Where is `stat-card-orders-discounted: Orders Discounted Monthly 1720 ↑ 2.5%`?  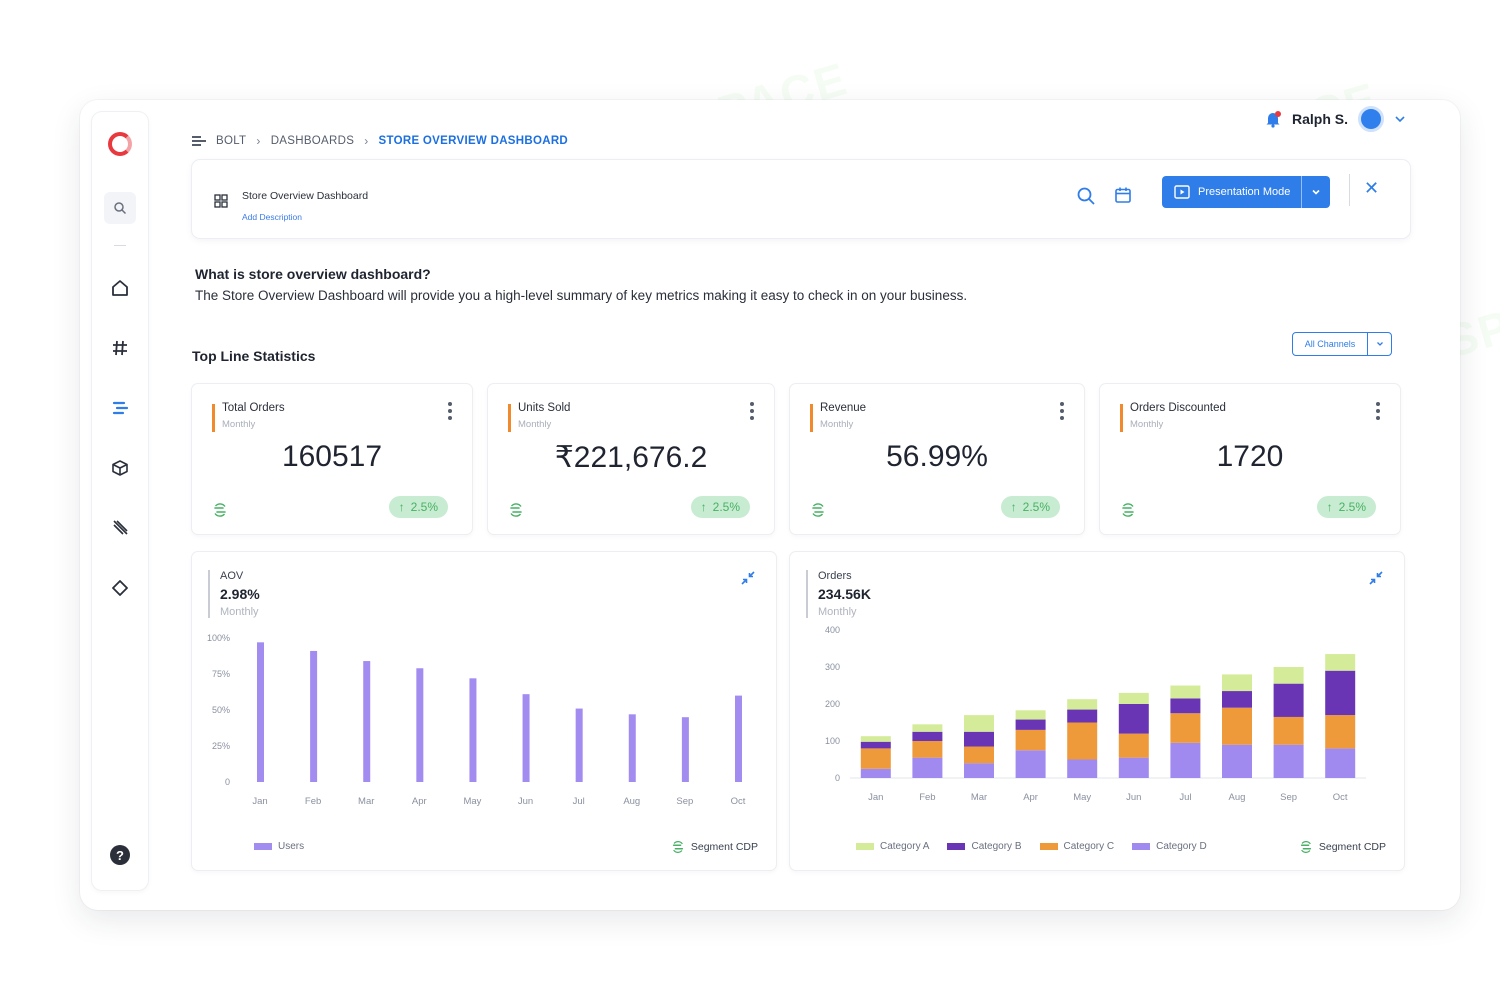
stat-card-orders-discounted: Orders Discounted Monthly 1720 ↑ 2.5% is located at coordinates (1250, 459).